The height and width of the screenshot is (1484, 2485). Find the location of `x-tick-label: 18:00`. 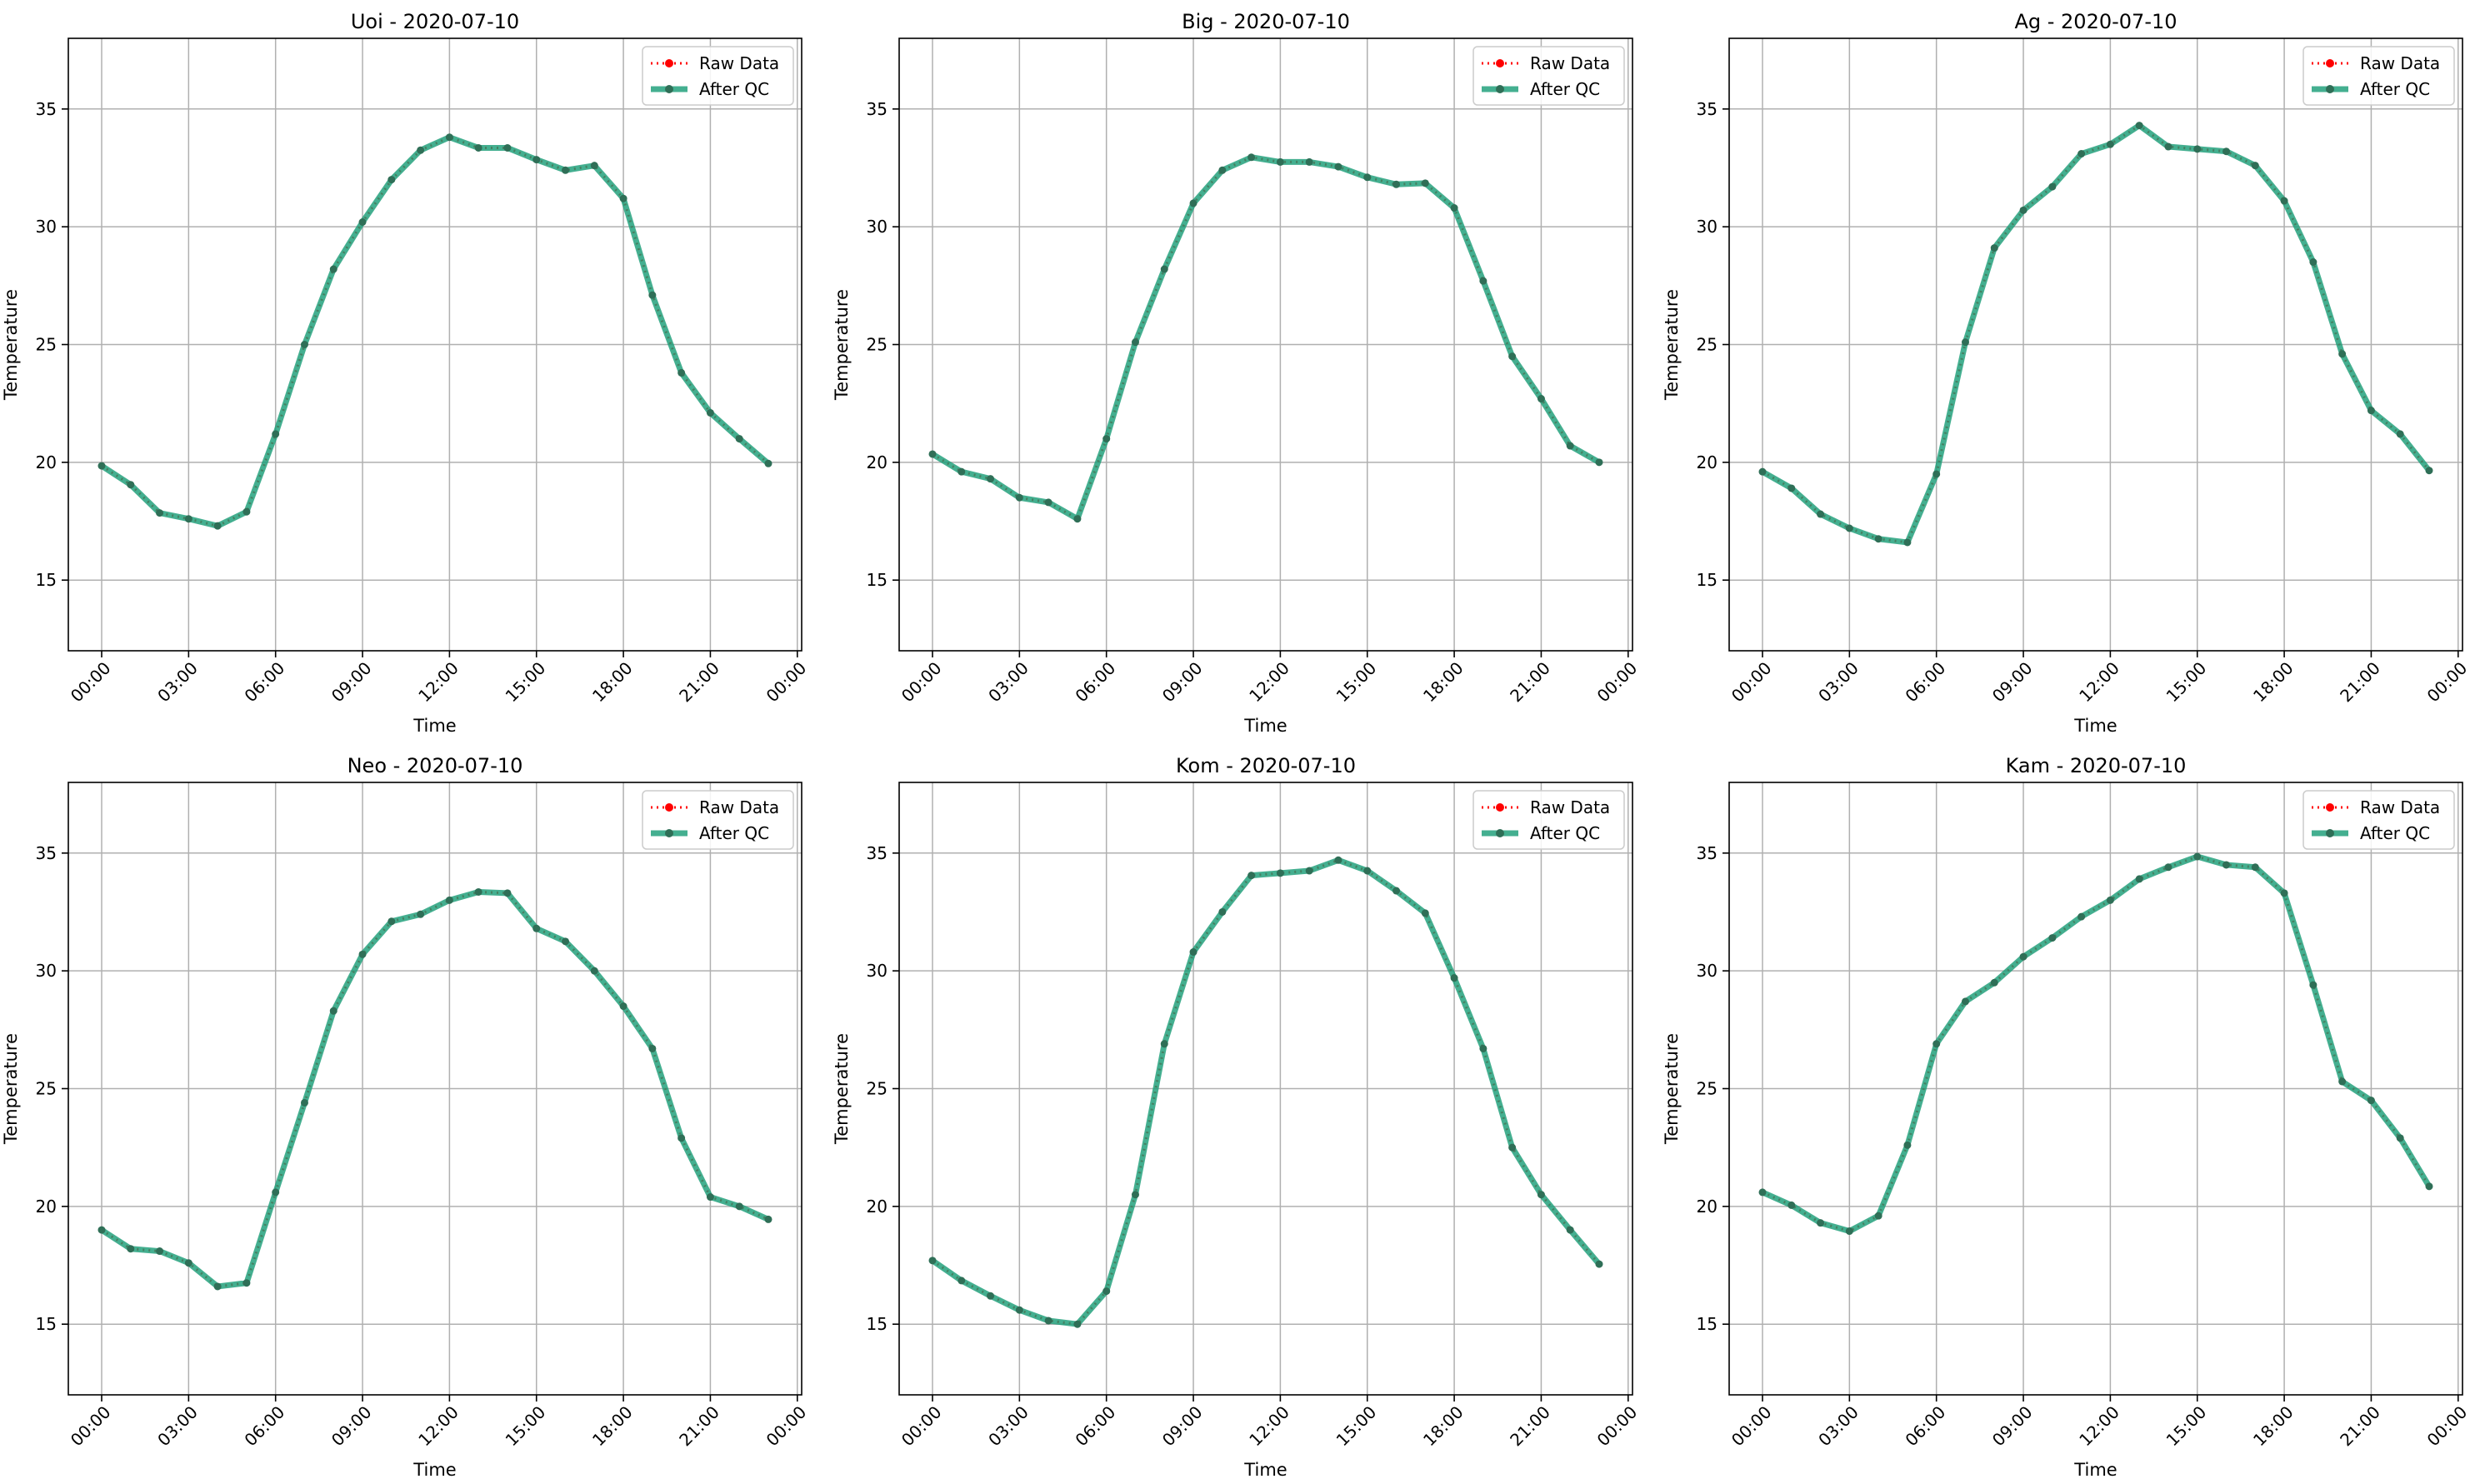

x-tick-label: 18:00 is located at coordinates (1443, 1426).